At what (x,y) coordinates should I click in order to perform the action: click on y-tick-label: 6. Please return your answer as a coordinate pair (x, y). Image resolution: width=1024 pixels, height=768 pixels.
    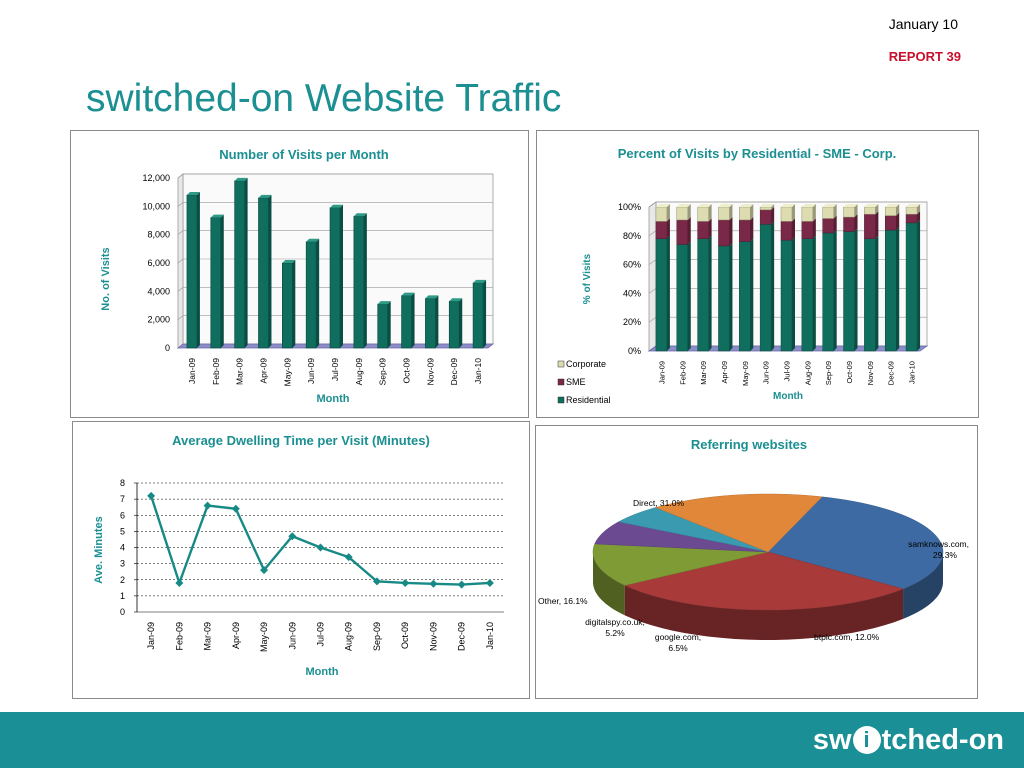
    Looking at the image, I should click on (122, 515).